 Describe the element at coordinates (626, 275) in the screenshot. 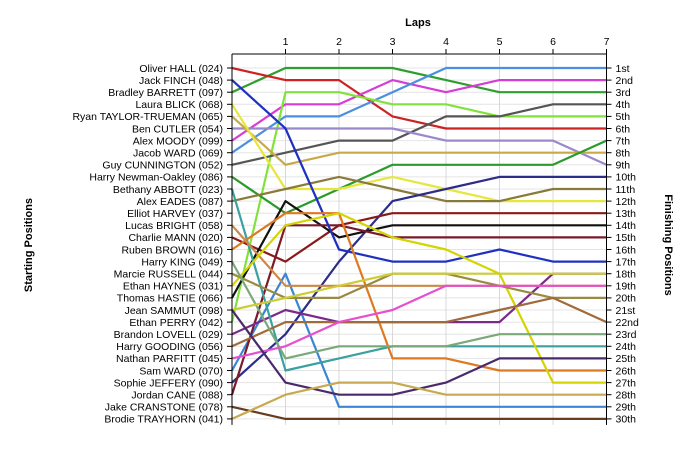

I see `finishing-position-label: 18th` at that location.